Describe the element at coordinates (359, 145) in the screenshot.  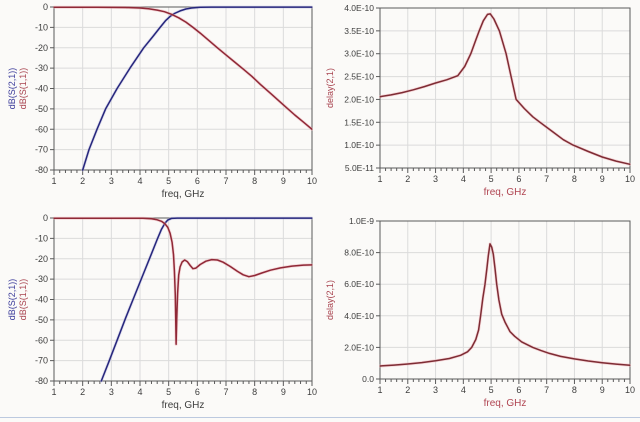
I see `y-tick-label: 1.0E-10` at that location.